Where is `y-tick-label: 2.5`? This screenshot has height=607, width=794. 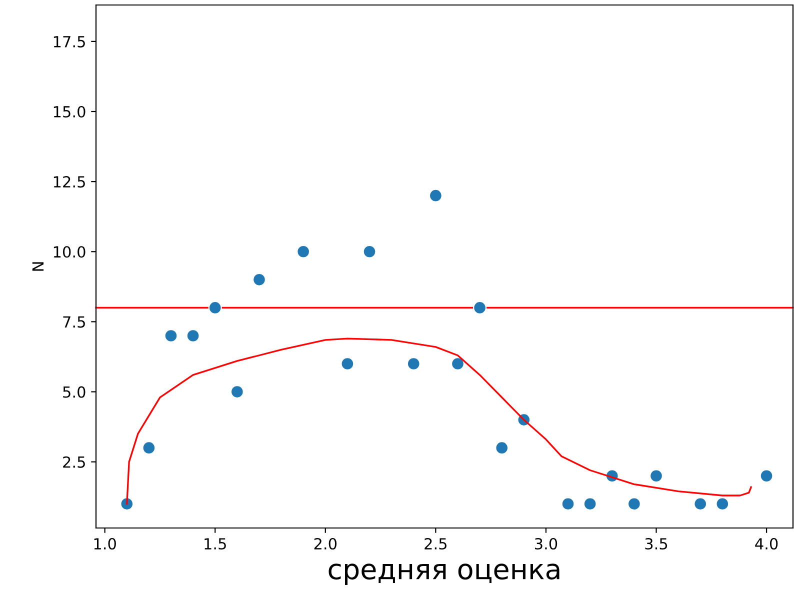 y-tick-label: 2.5 is located at coordinates (74, 462).